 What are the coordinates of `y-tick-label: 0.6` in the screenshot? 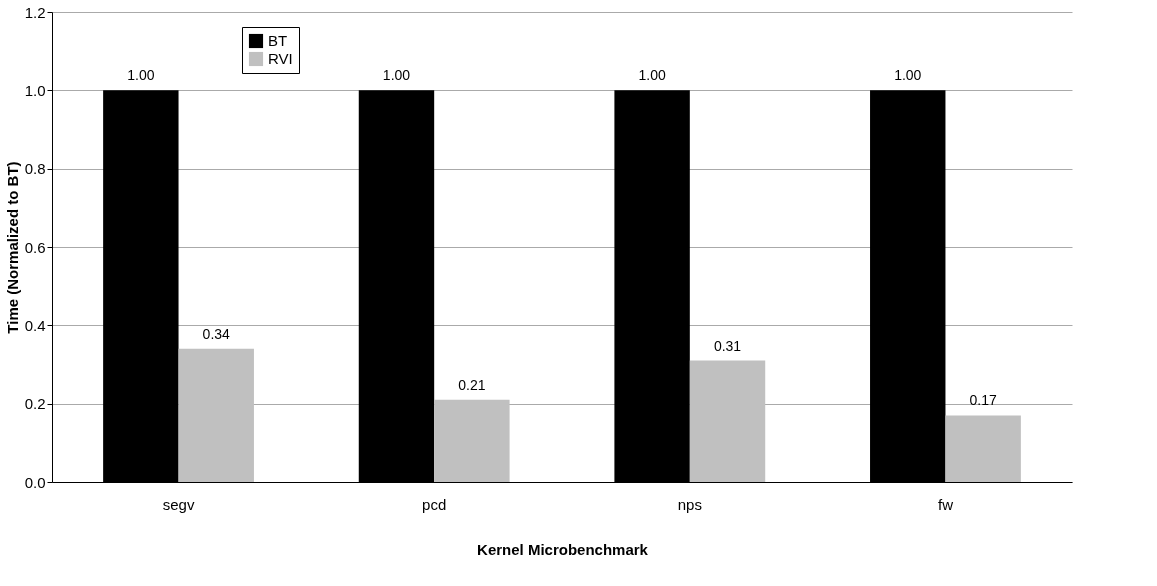 It's located at (35, 247).